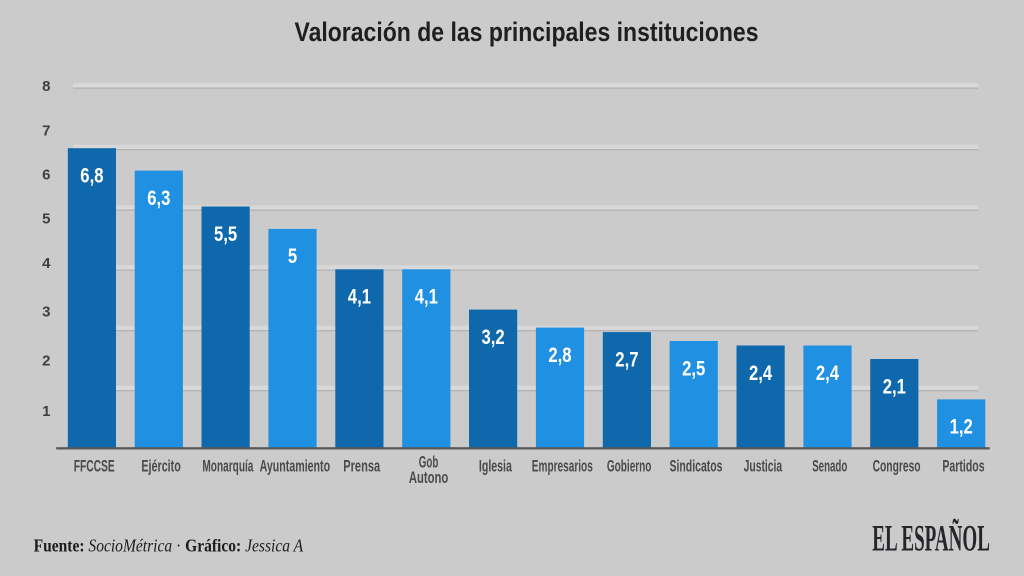 This screenshot has height=576, width=1024. What do you see at coordinates (961, 427) in the screenshot?
I see `svg-text: 1,2` at bounding box center [961, 427].